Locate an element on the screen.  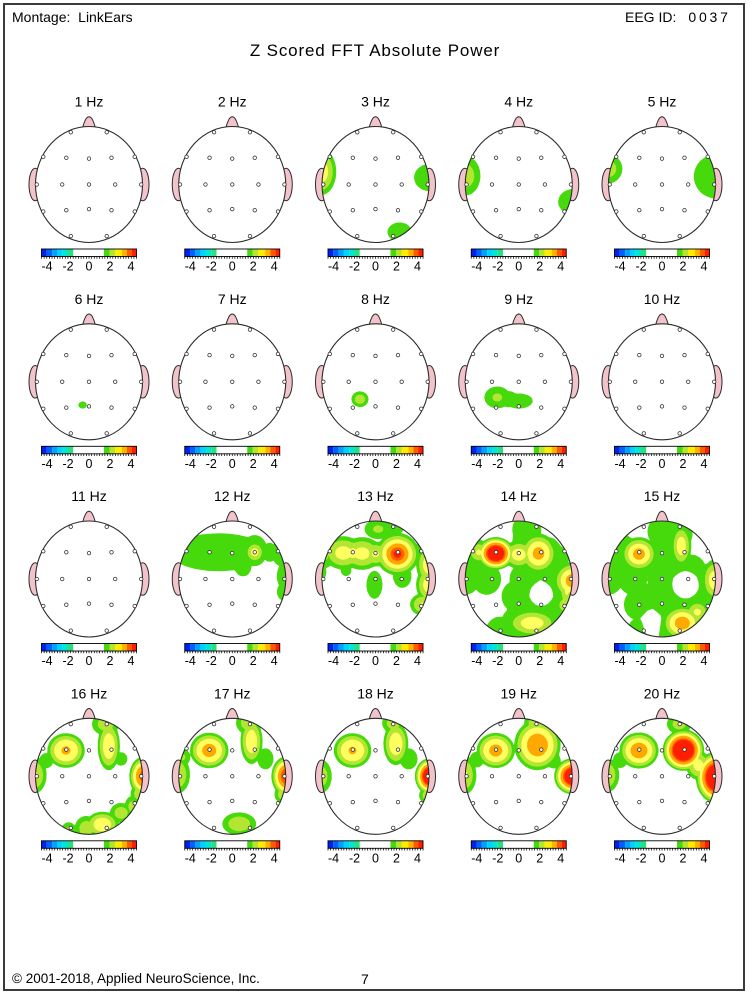
svg-text: 19 Hz is located at coordinates (518, 693).